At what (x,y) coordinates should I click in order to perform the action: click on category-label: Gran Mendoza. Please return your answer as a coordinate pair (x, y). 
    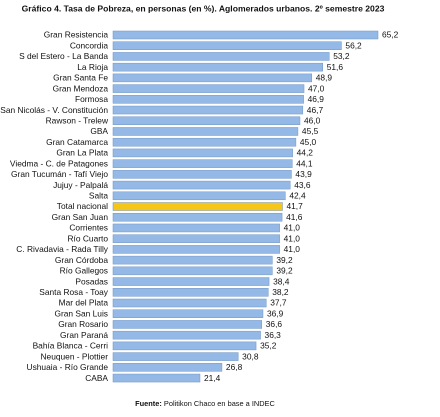
    Looking at the image, I should click on (81, 88).